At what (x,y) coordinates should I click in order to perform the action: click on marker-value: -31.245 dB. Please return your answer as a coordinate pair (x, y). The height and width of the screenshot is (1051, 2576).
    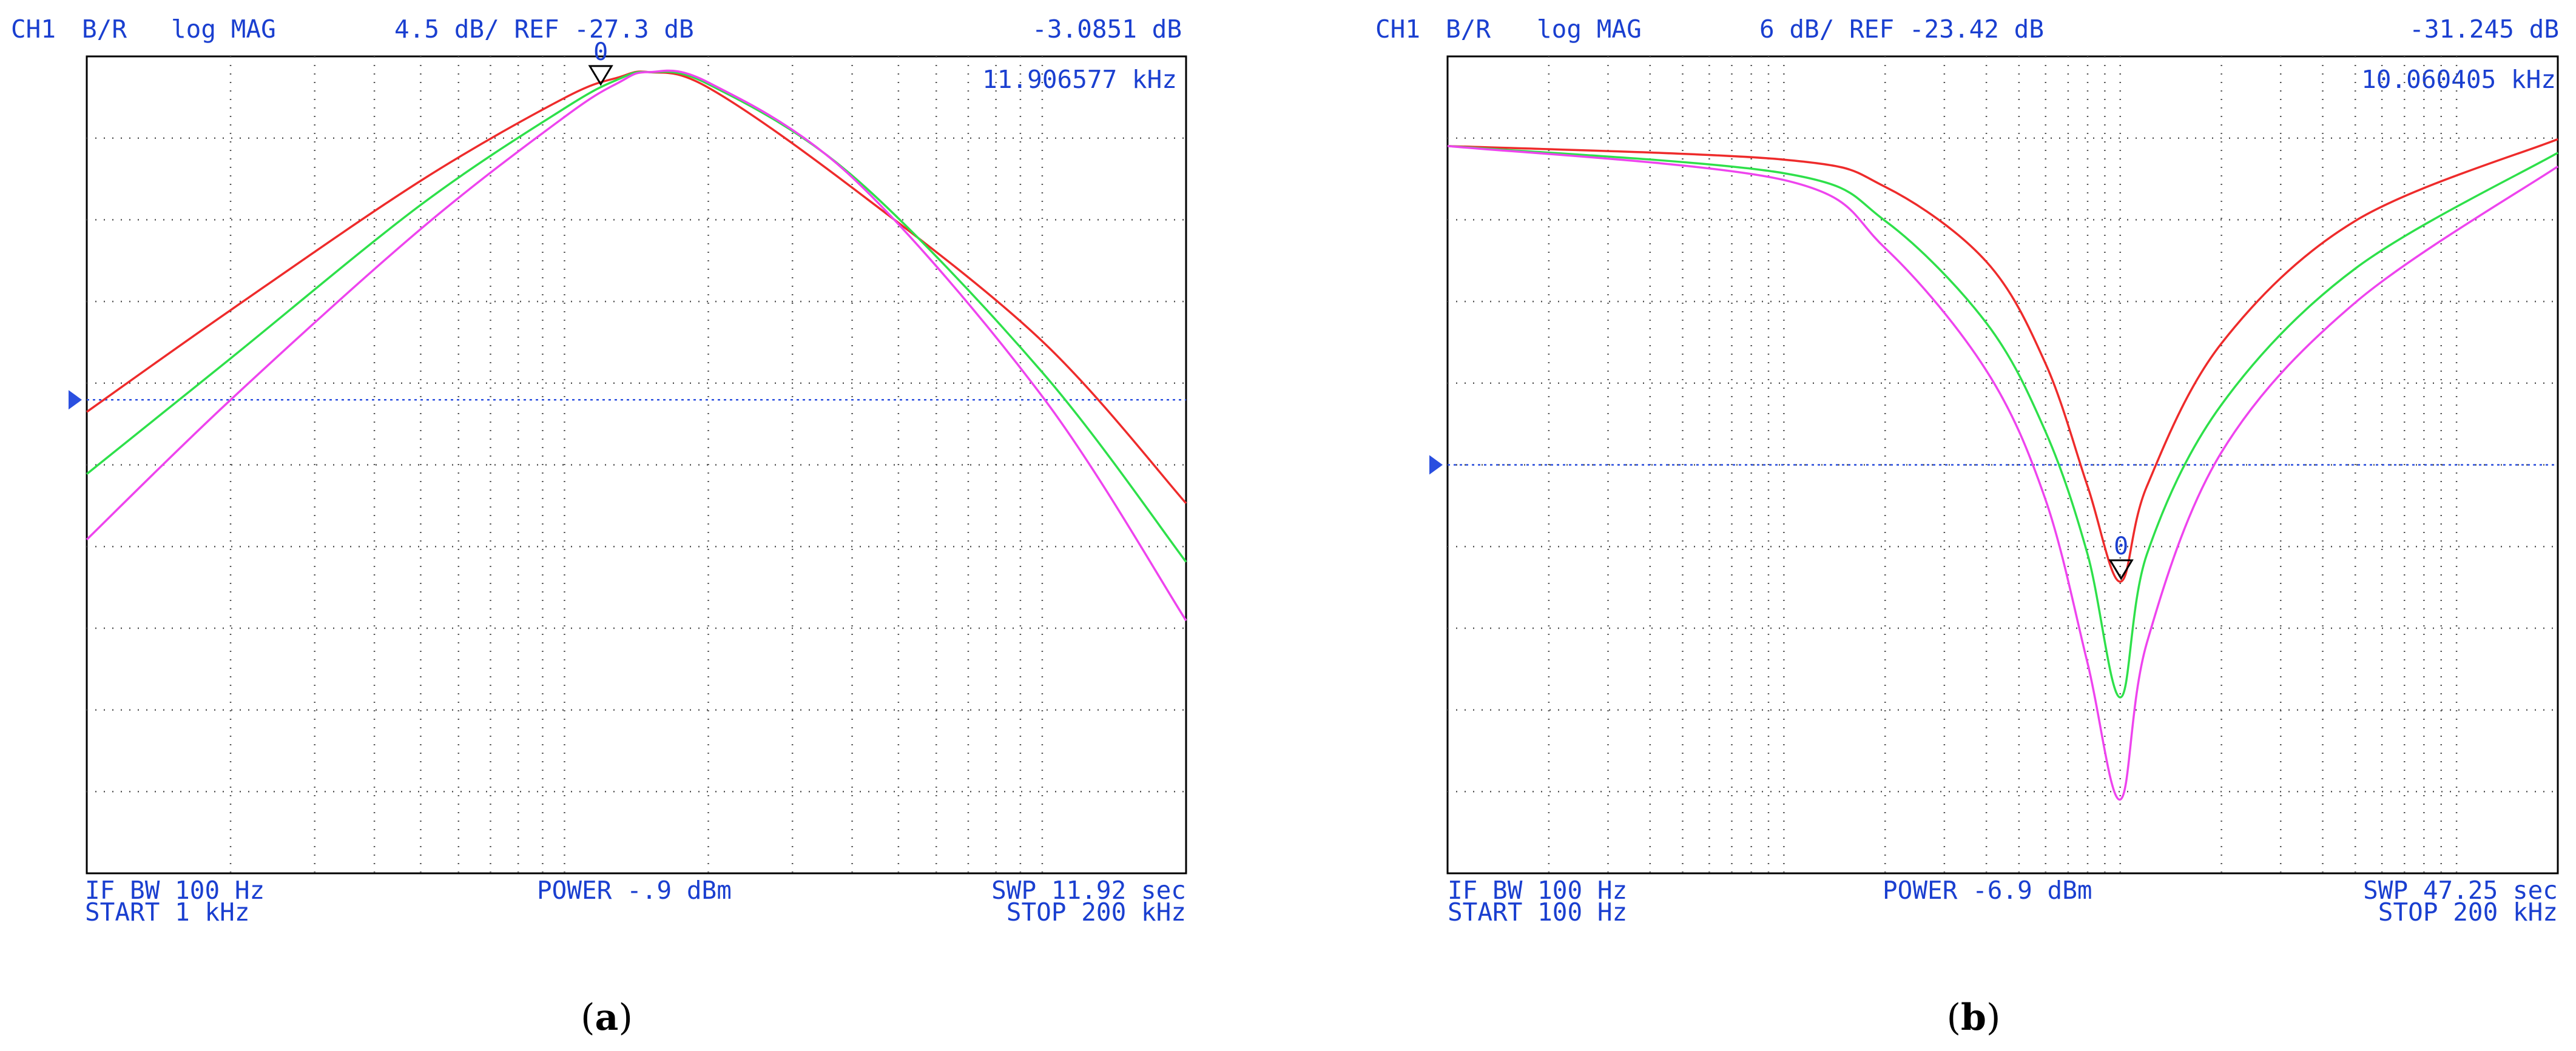
    Looking at the image, I should click on (2484, 29).